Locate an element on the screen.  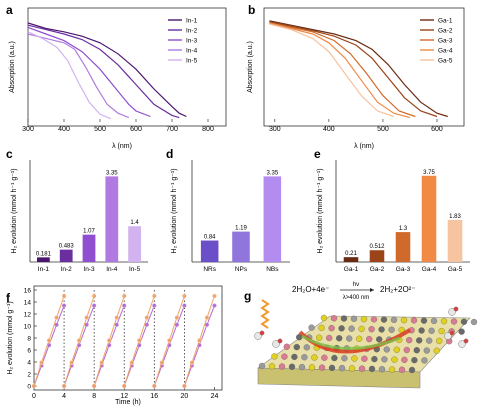
legend-label-ga-1: Ga-1 is located at coordinates (445, 21).